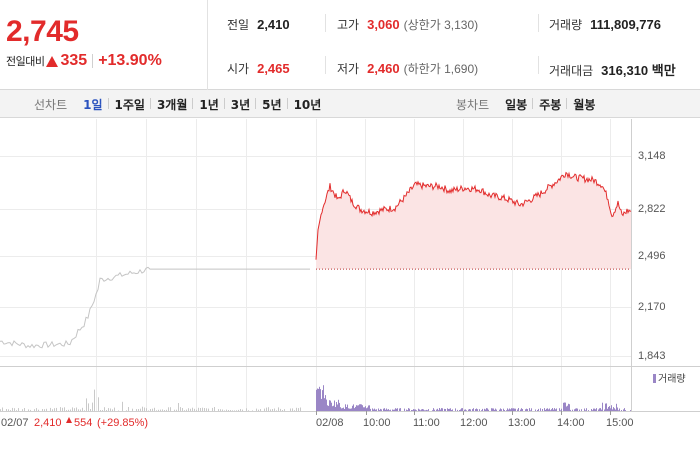 The width and height of the screenshot is (700, 450). What do you see at coordinates (672, 379) in the screenshot?
I see `volume-legend-label: 거래량` at bounding box center [672, 379].